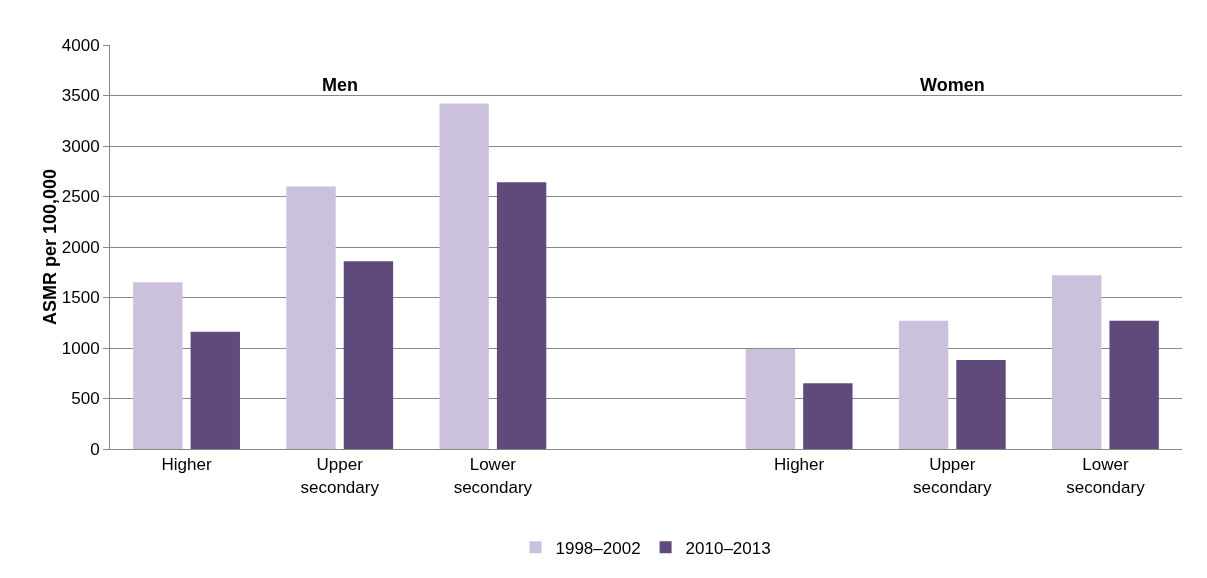 Image resolution: width=1207 pixels, height=578 pixels. What do you see at coordinates (952, 85) in the screenshot?
I see `annotation: Women` at bounding box center [952, 85].